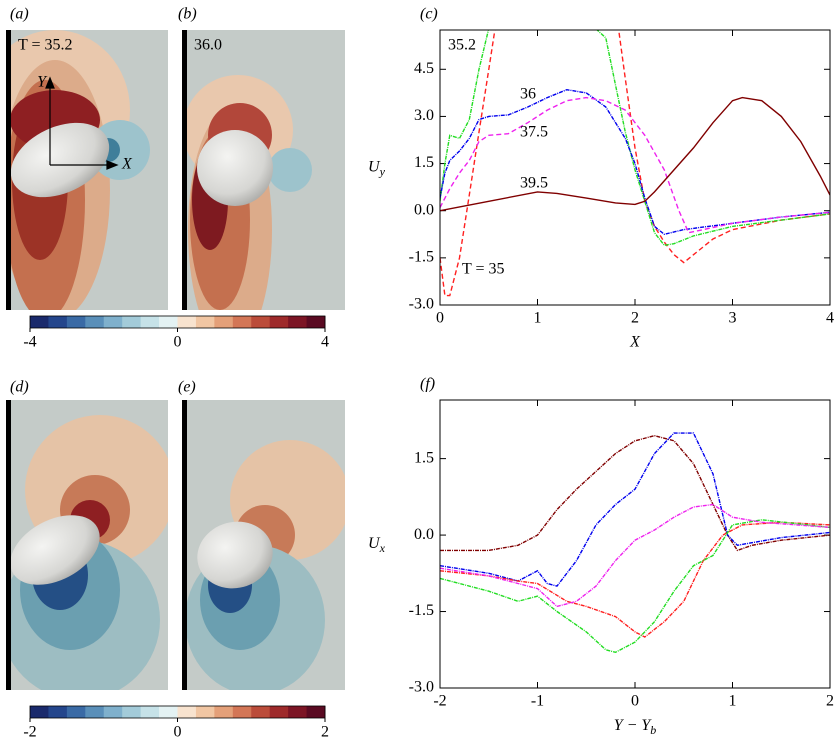 The image size is (839, 746). I want to click on axis-label-sub: x, so click(382, 548).